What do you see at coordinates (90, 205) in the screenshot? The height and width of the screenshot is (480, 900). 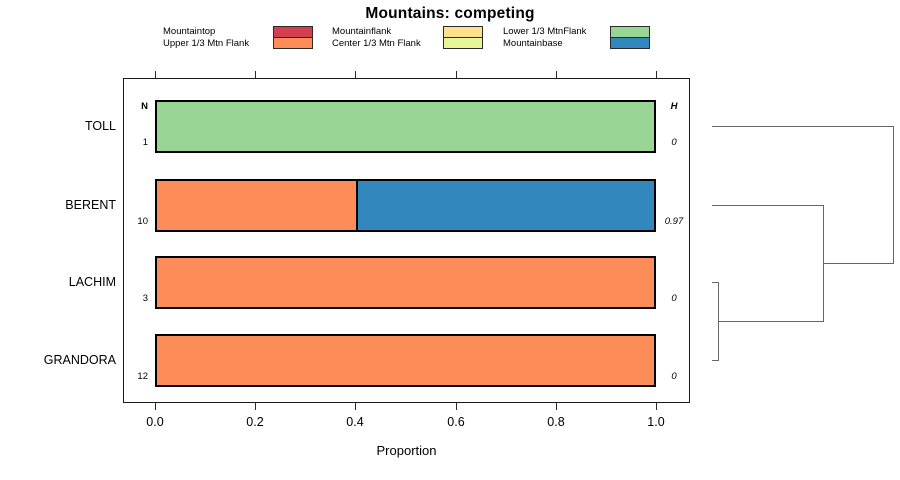 I see `category-label: BERENT` at bounding box center [90, 205].